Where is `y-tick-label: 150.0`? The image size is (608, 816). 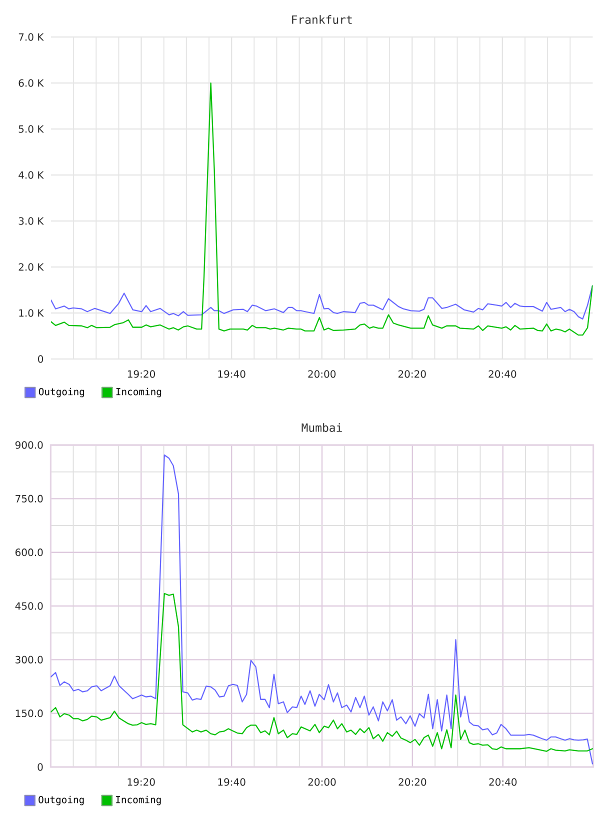 y-tick-label: 150.0 is located at coordinates (29, 714).